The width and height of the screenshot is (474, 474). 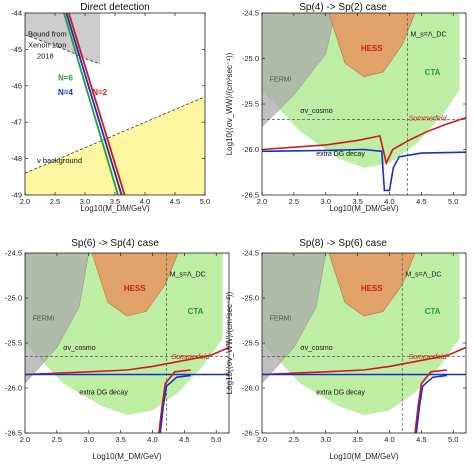 What do you see at coordinates (65, 77) in the screenshot?
I see `series-label-n6: N=6` at bounding box center [65, 77].